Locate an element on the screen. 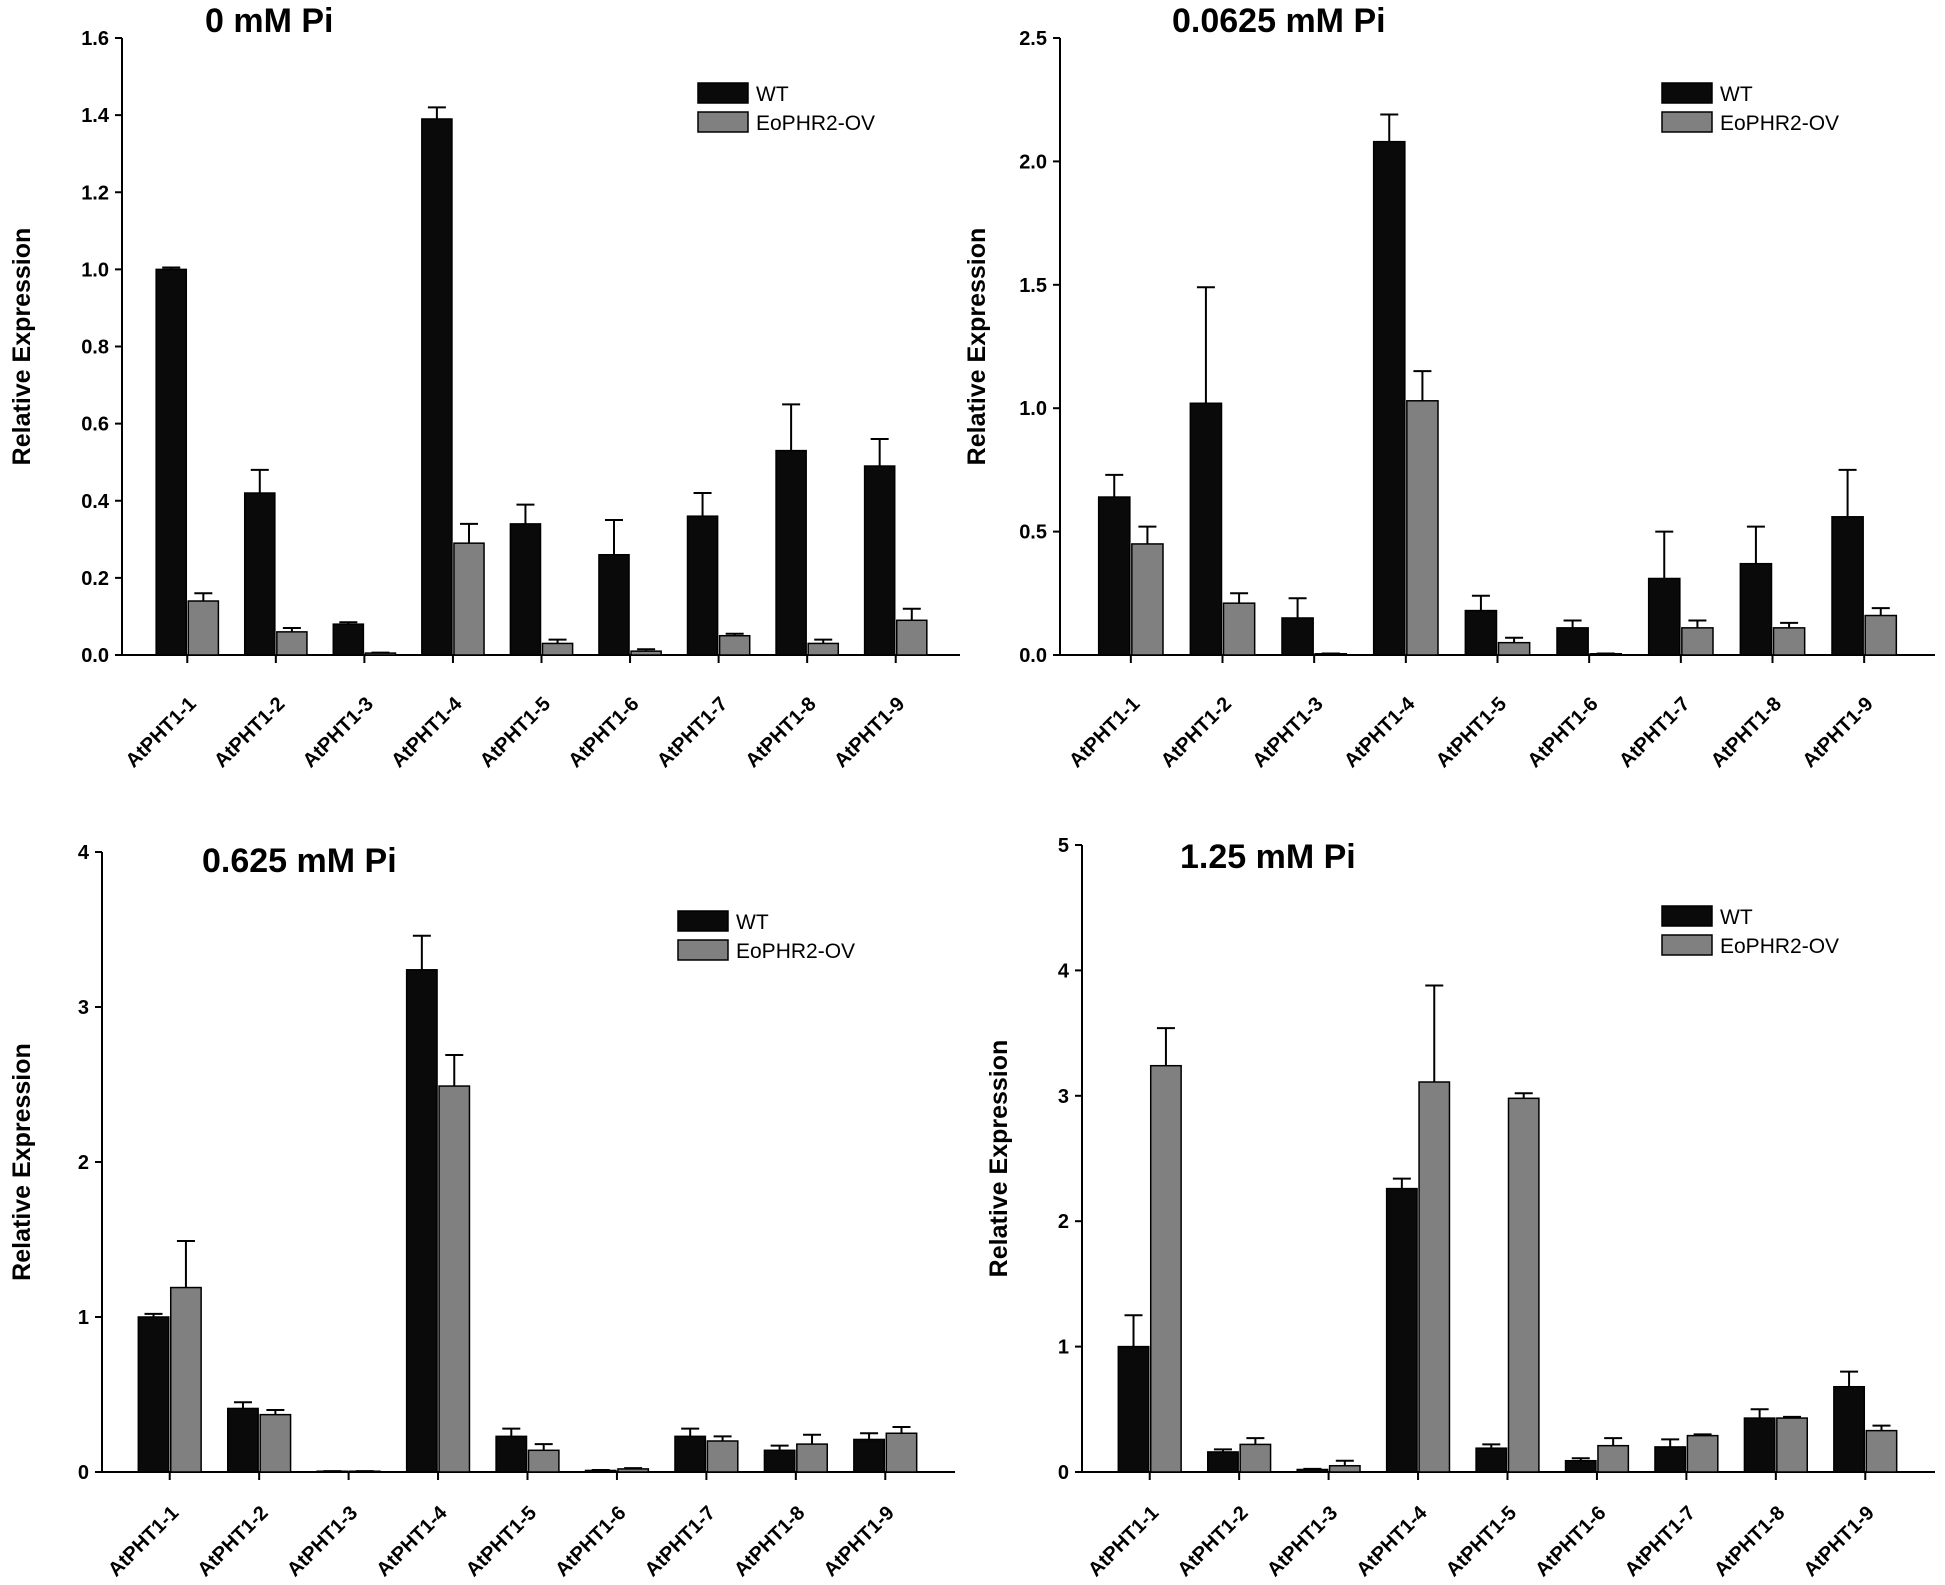  chart-title: 0 mM Pi is located at coordinates (269, 21).